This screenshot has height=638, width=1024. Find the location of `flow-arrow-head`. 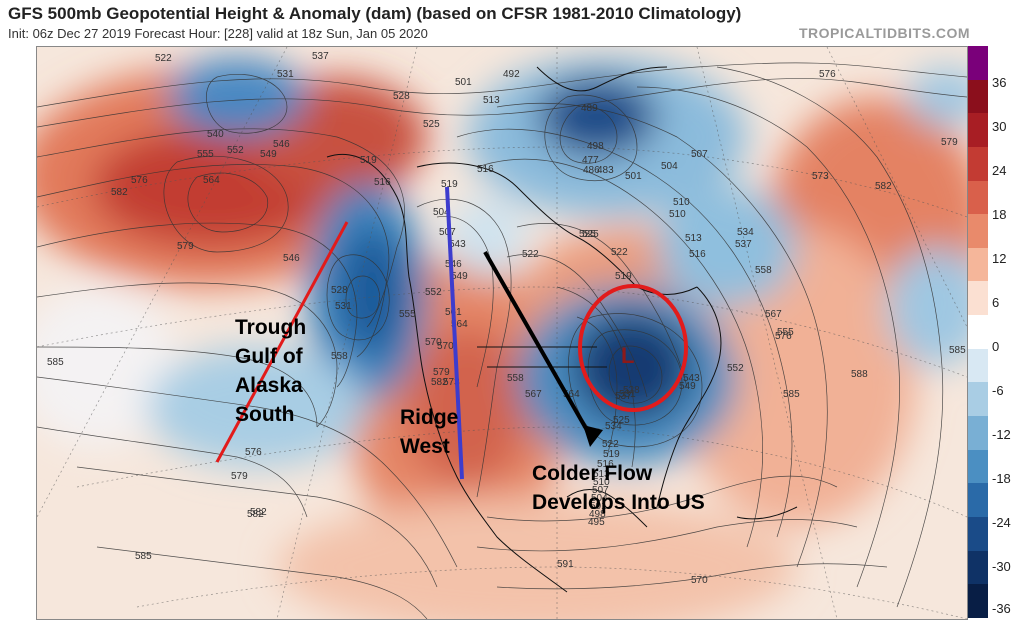

flow-arrow-head is located at coordinates (593, 436).